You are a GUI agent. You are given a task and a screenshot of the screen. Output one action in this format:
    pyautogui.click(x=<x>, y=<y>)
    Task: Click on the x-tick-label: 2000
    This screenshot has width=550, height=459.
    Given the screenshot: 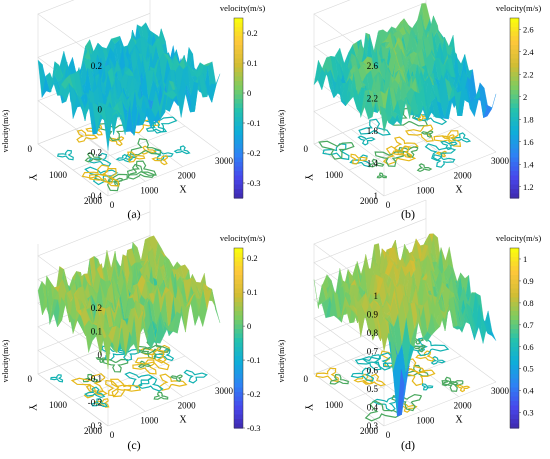 What is the action you would take?
    pyautogui.click(x=463, y=176)
    